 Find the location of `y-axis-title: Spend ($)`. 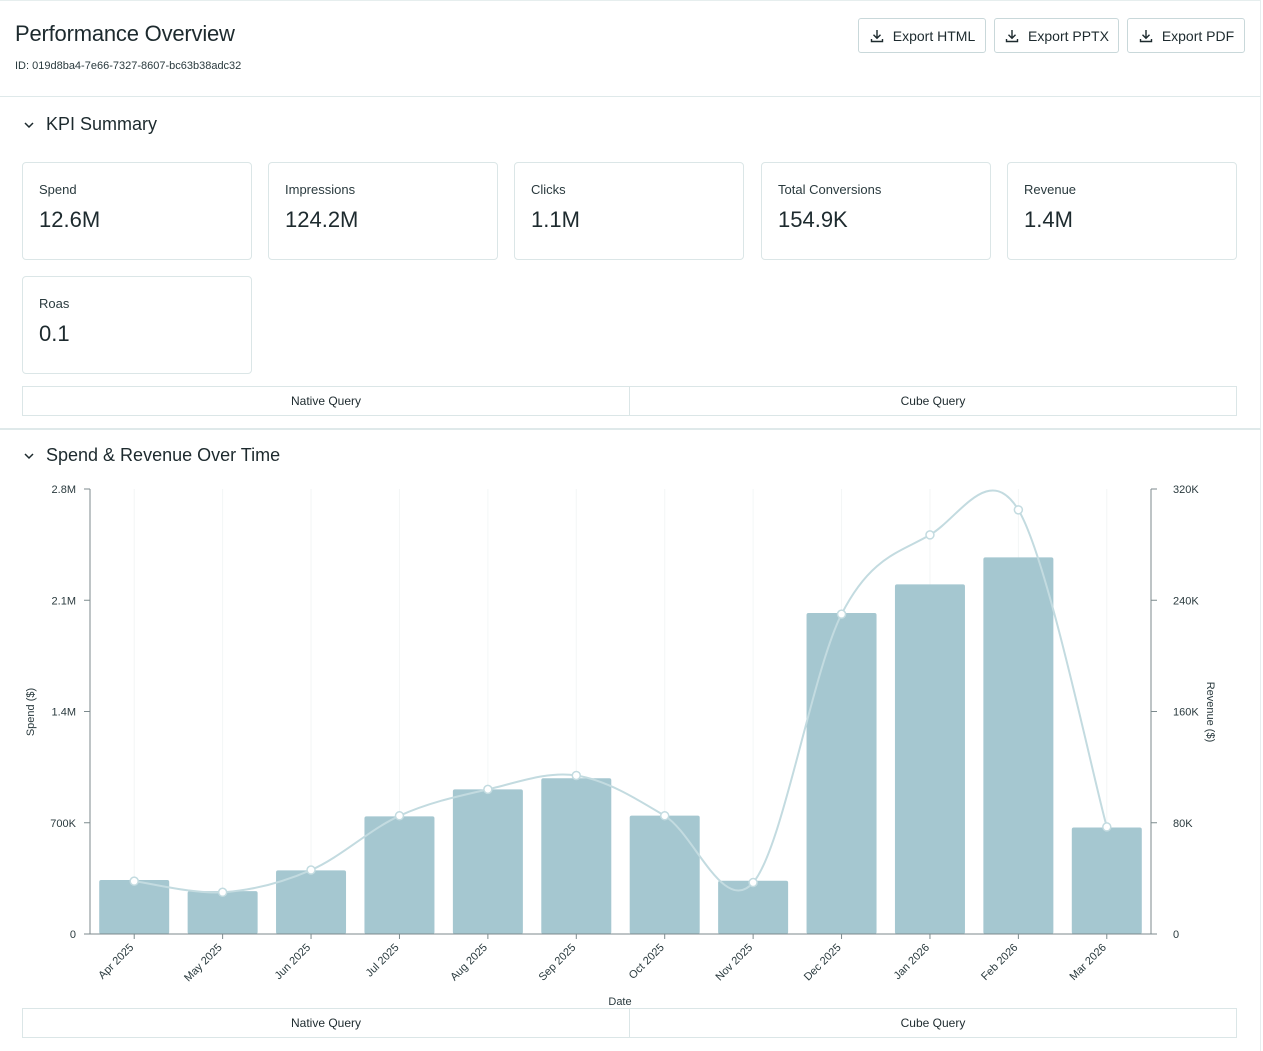

y-axis-title: Spend ($) is located at coordinates (31, 712).